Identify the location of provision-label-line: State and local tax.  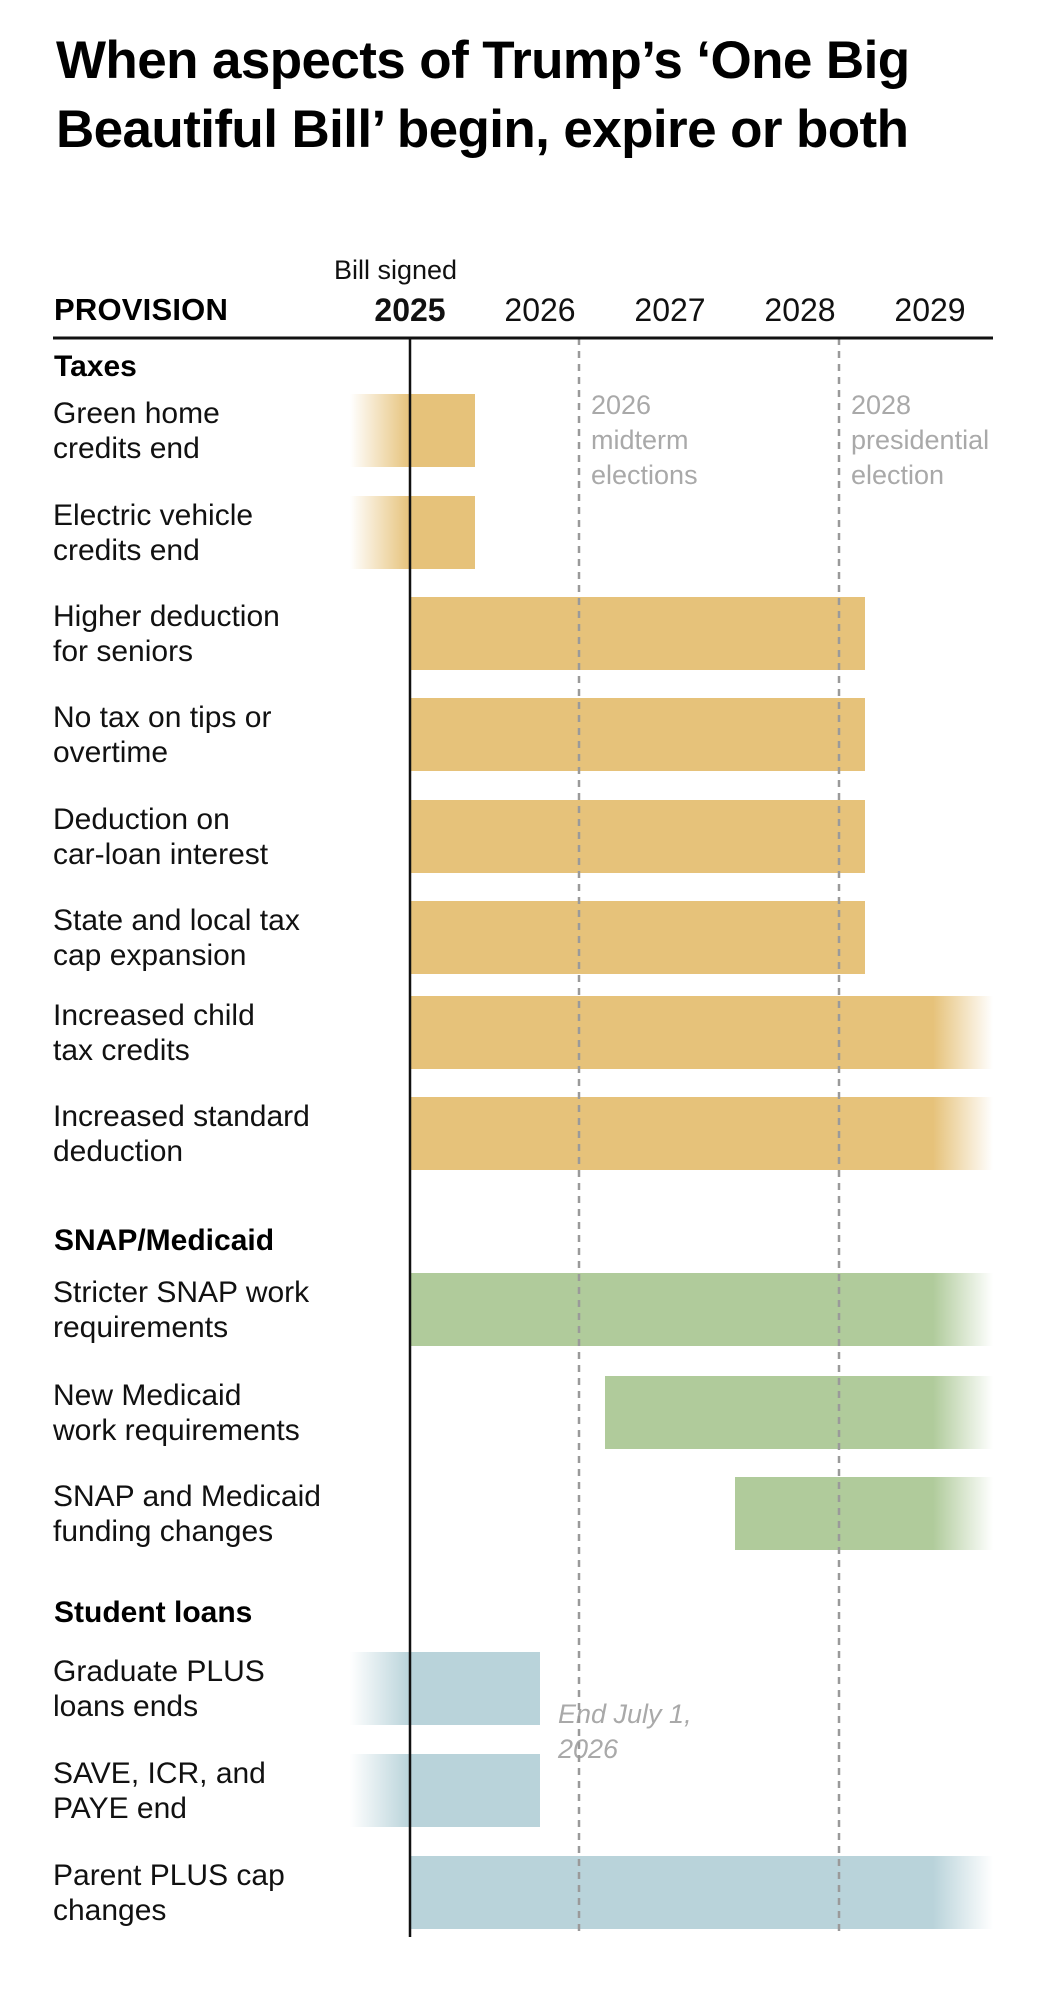
(176, 920).